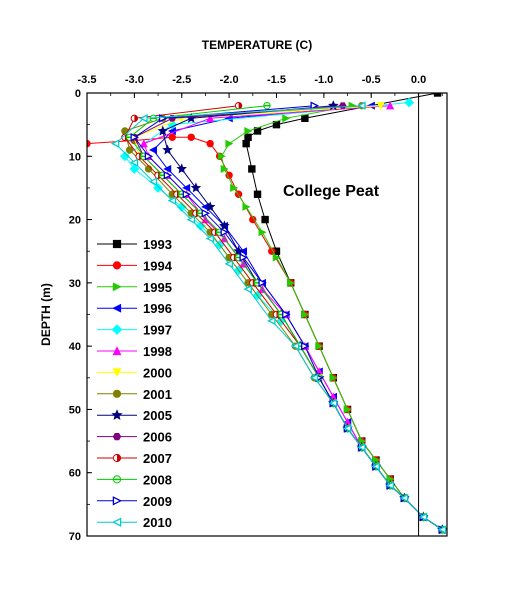  Describe the element at coordinates (134, 244) in the screenshot. I see `legend-item-1993: 1993` at that location.